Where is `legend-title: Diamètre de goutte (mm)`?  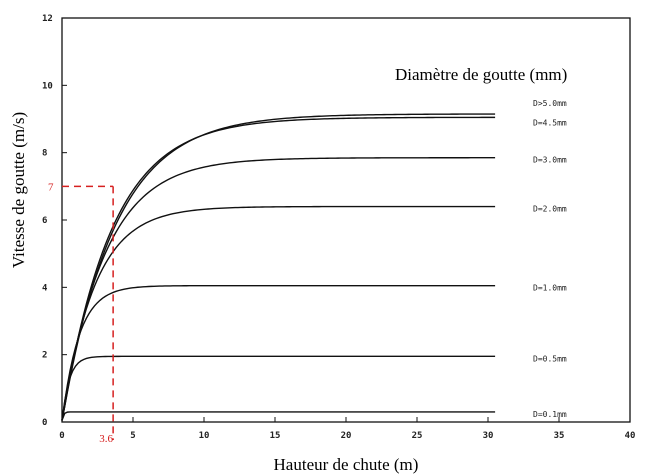
legend-title: Diamètre de goutte (mm) is located at coordinates (481, 74).